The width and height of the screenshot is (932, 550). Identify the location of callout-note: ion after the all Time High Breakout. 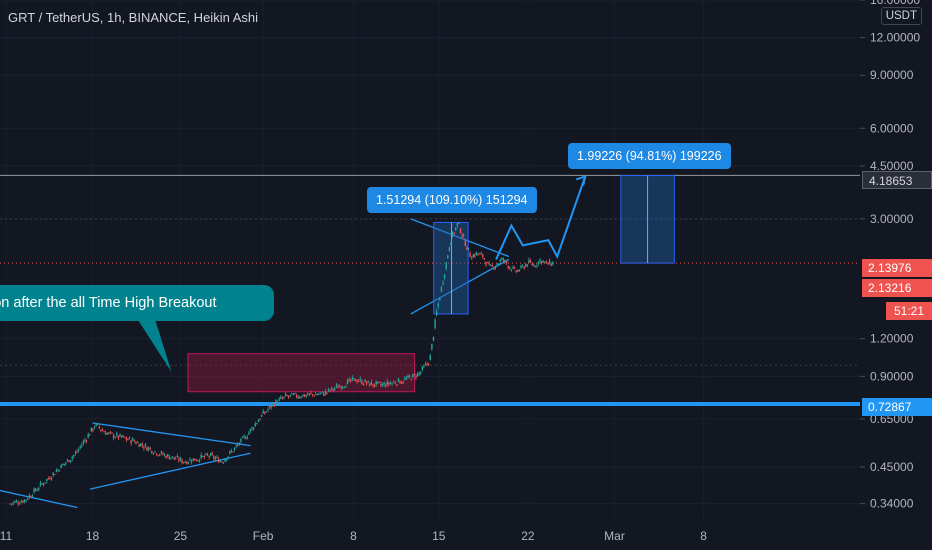
(137, 303).